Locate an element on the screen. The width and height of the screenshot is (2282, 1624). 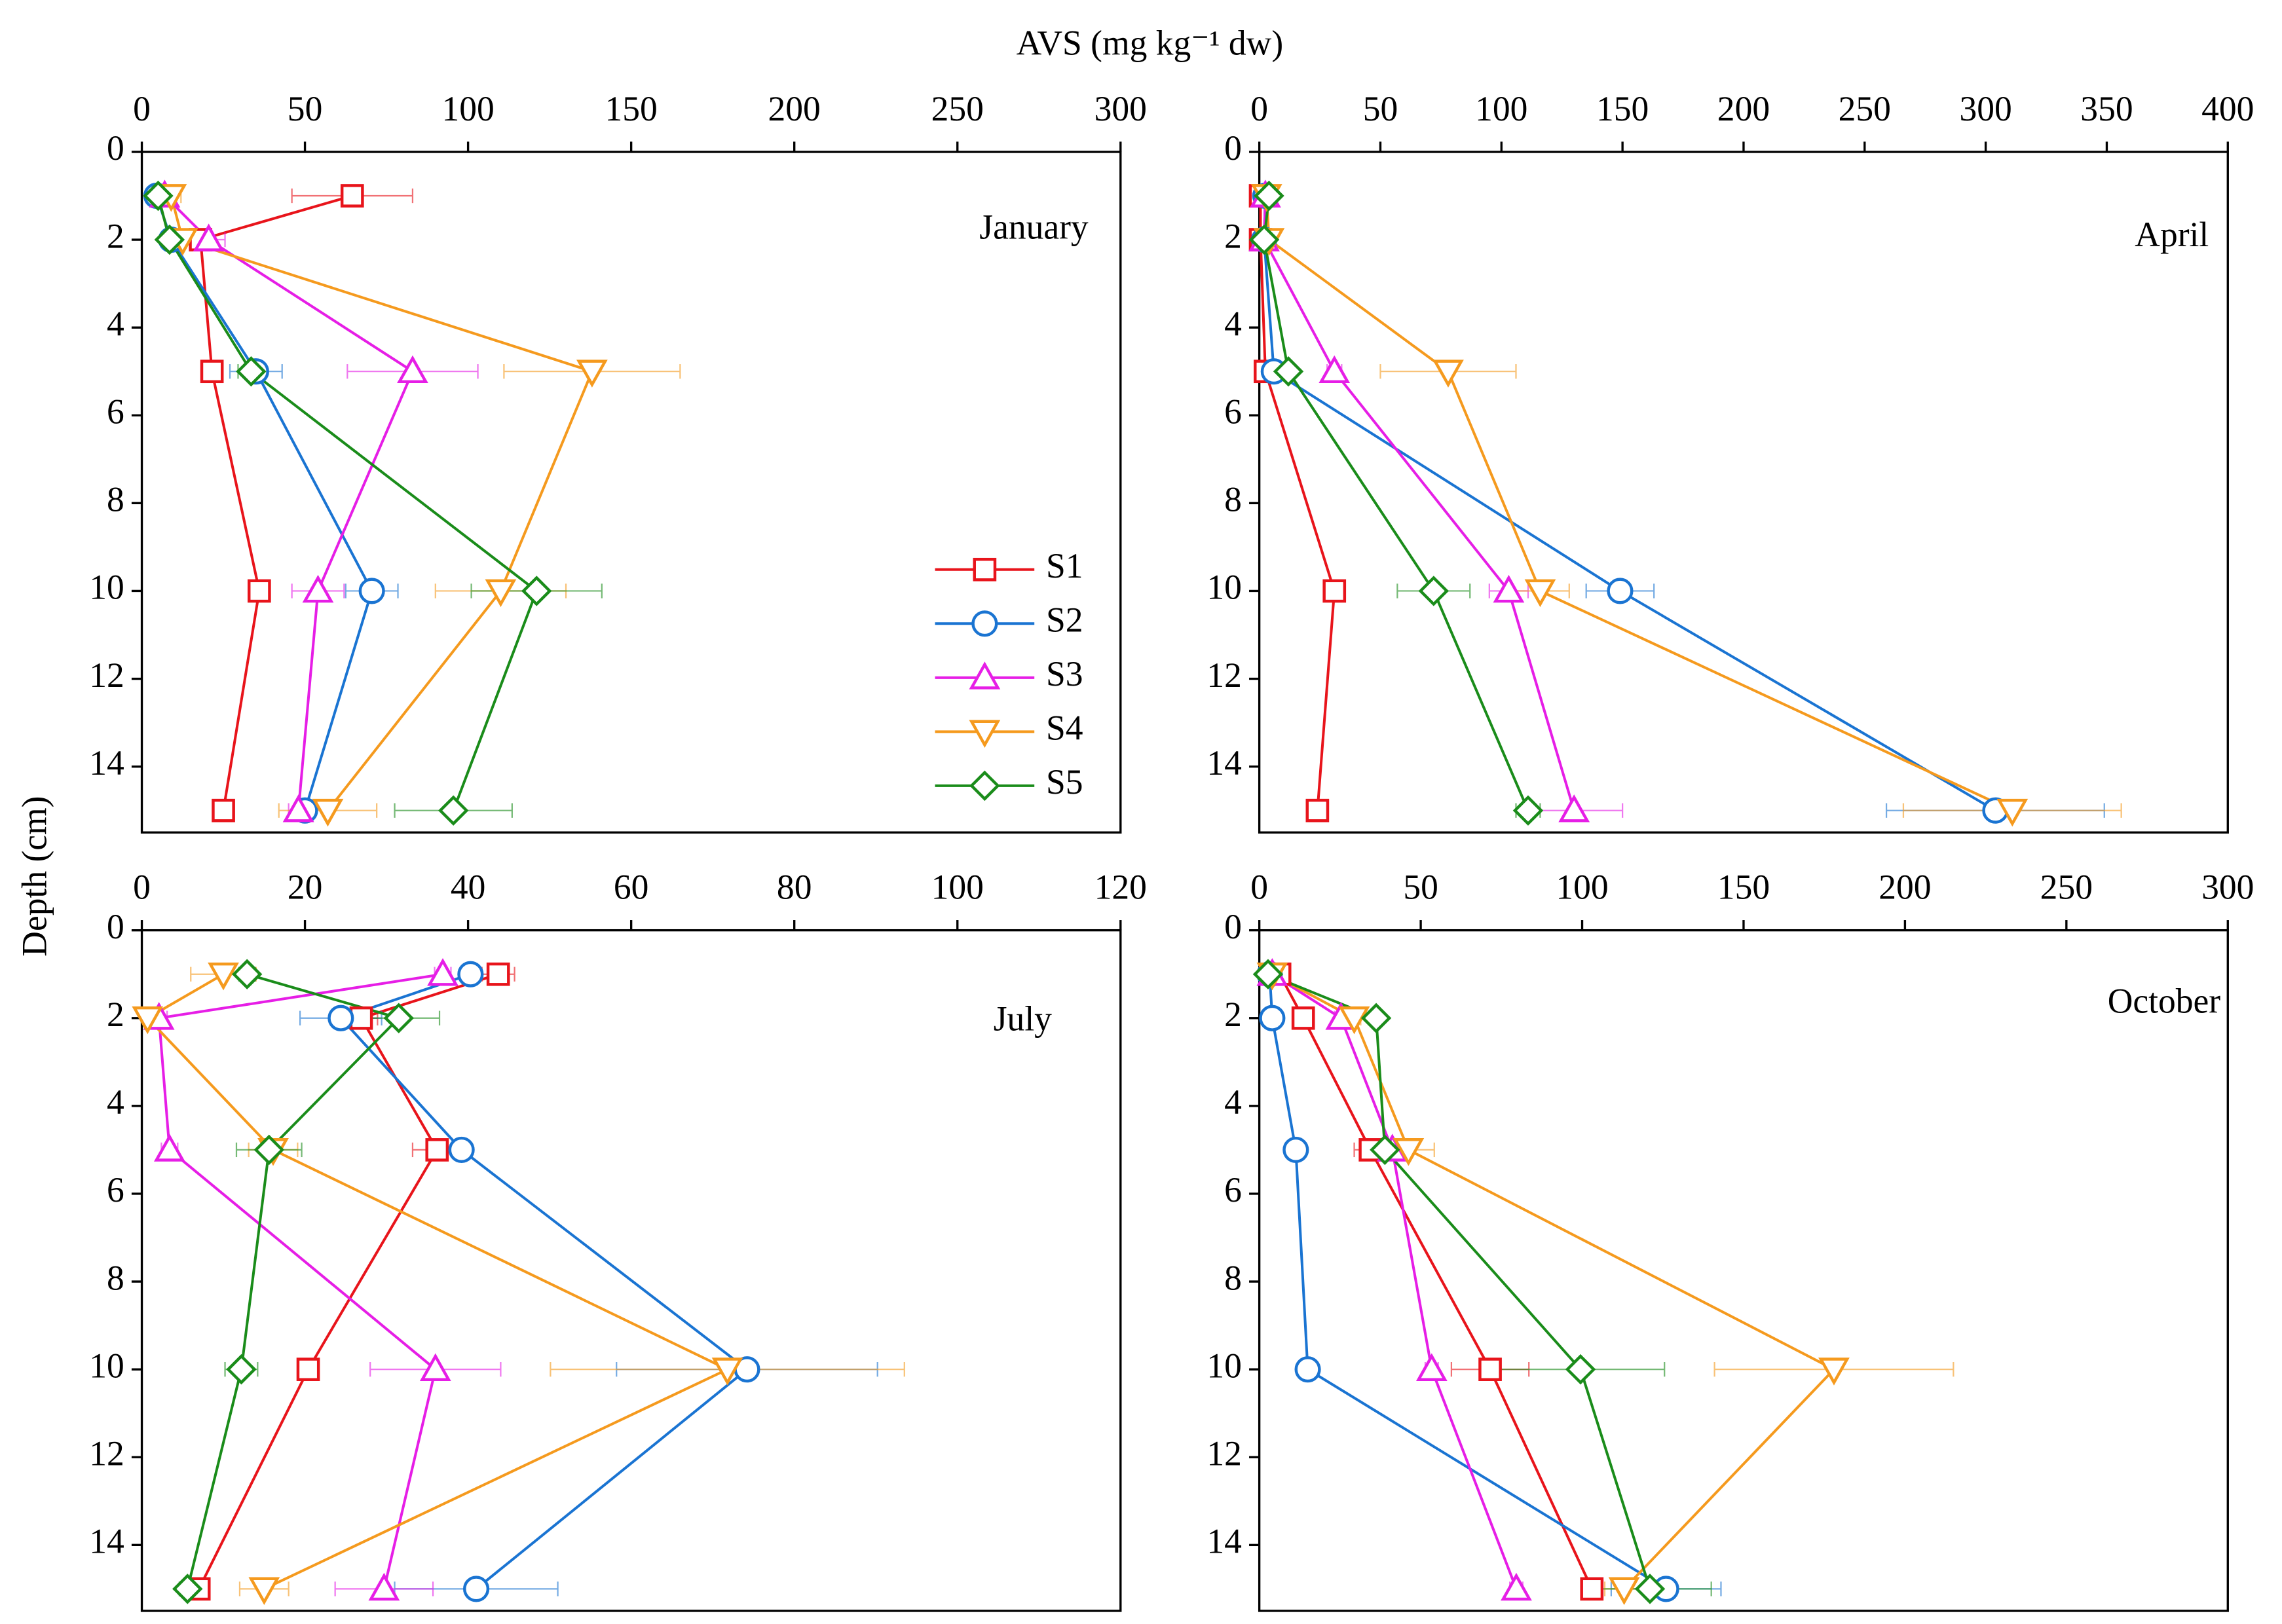
panel-title: October is located at coordinates (2164, 1001).